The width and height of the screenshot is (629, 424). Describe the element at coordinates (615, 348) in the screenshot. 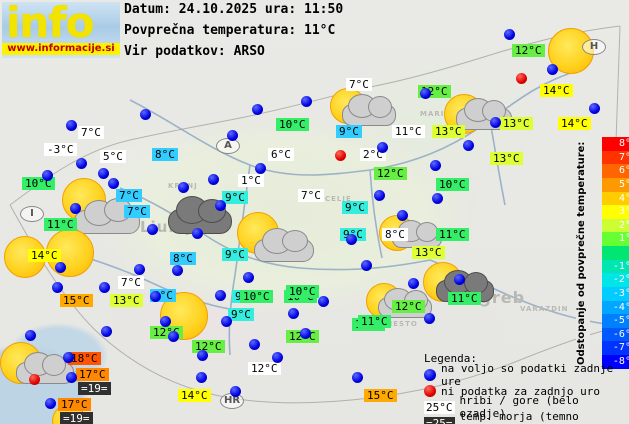

I see `color-scale-step: -7°C` at that location.